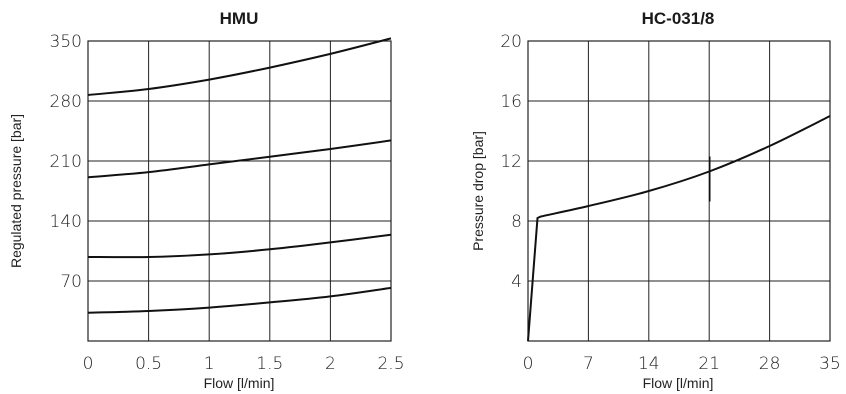 The height and width of the screenshot is (394, 846). What do you see at coordinates (516, 282) in the screenshot?
I see `chart-hc031-y-tick-label: 4` at bounding box center [516, 282].